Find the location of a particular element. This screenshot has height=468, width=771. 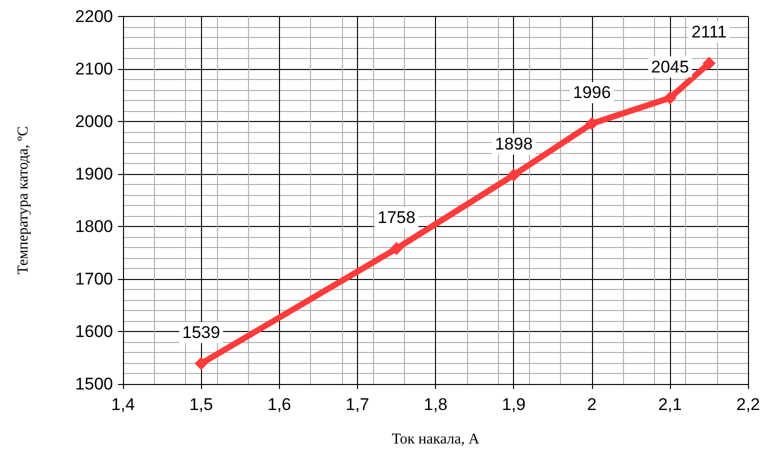

data-label: 2111 is located at coordinates (709, 32).